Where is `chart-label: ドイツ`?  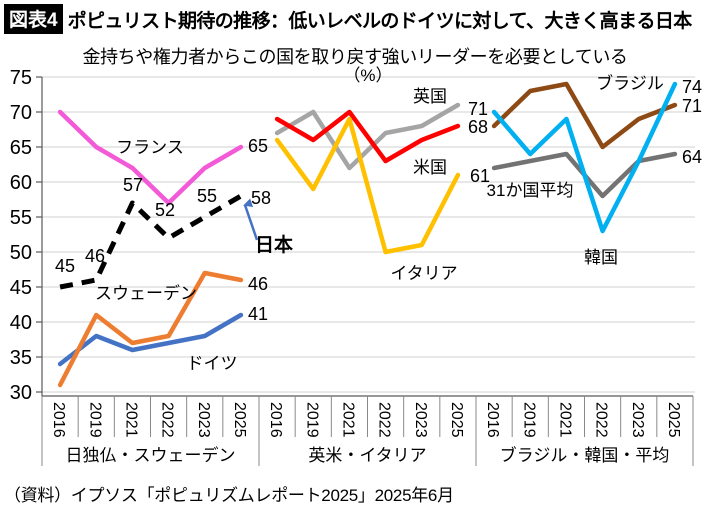
chart-label: ドイツ is located at coordinates (212, 363).